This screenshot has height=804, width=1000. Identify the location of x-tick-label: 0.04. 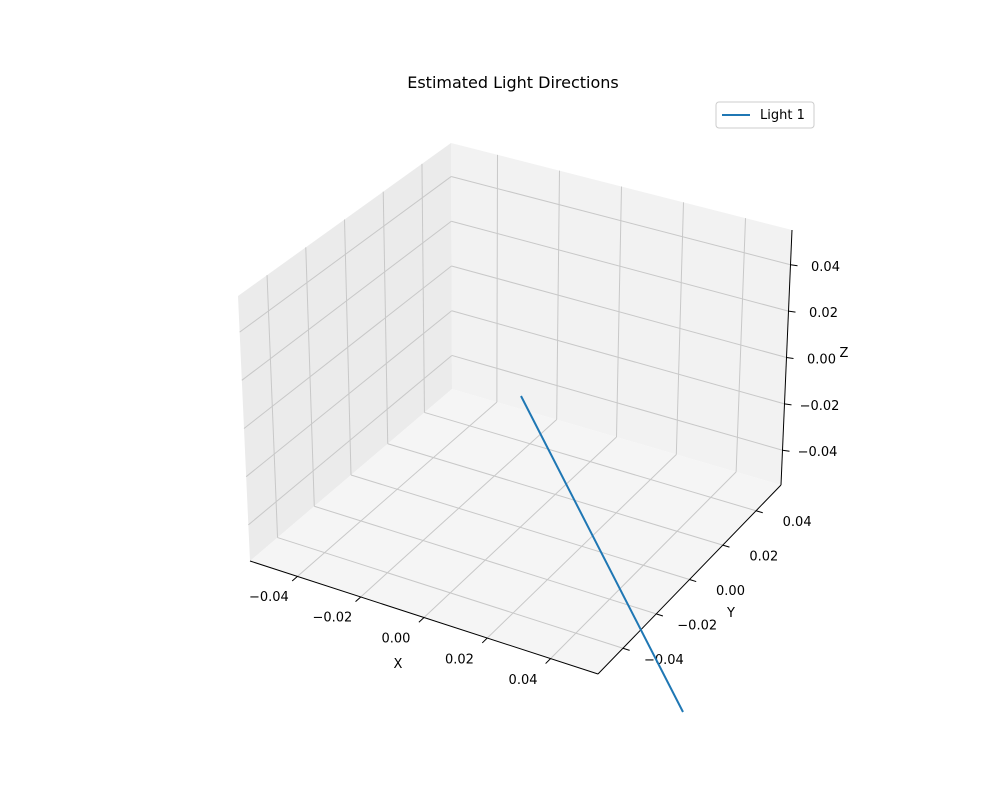
(523, 680).